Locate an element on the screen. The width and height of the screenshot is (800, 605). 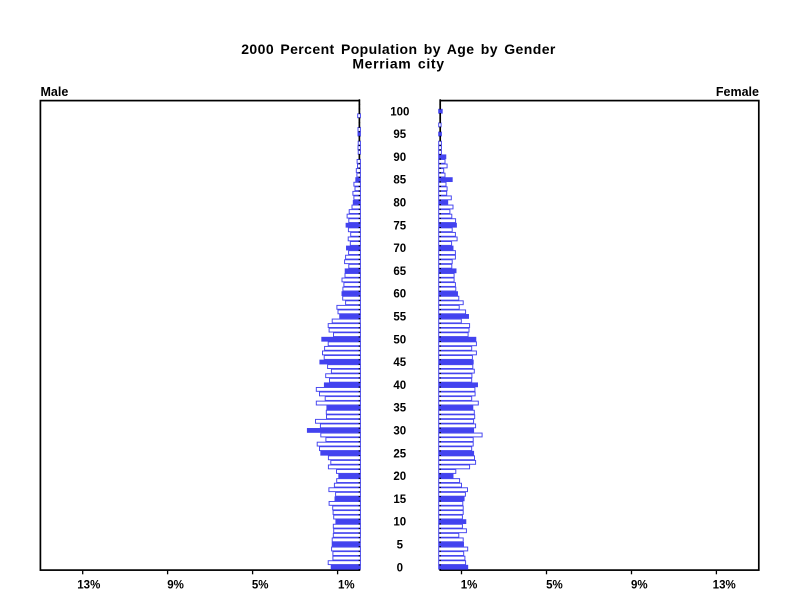
svg-text: 20 is located at coordinates (399, 477).